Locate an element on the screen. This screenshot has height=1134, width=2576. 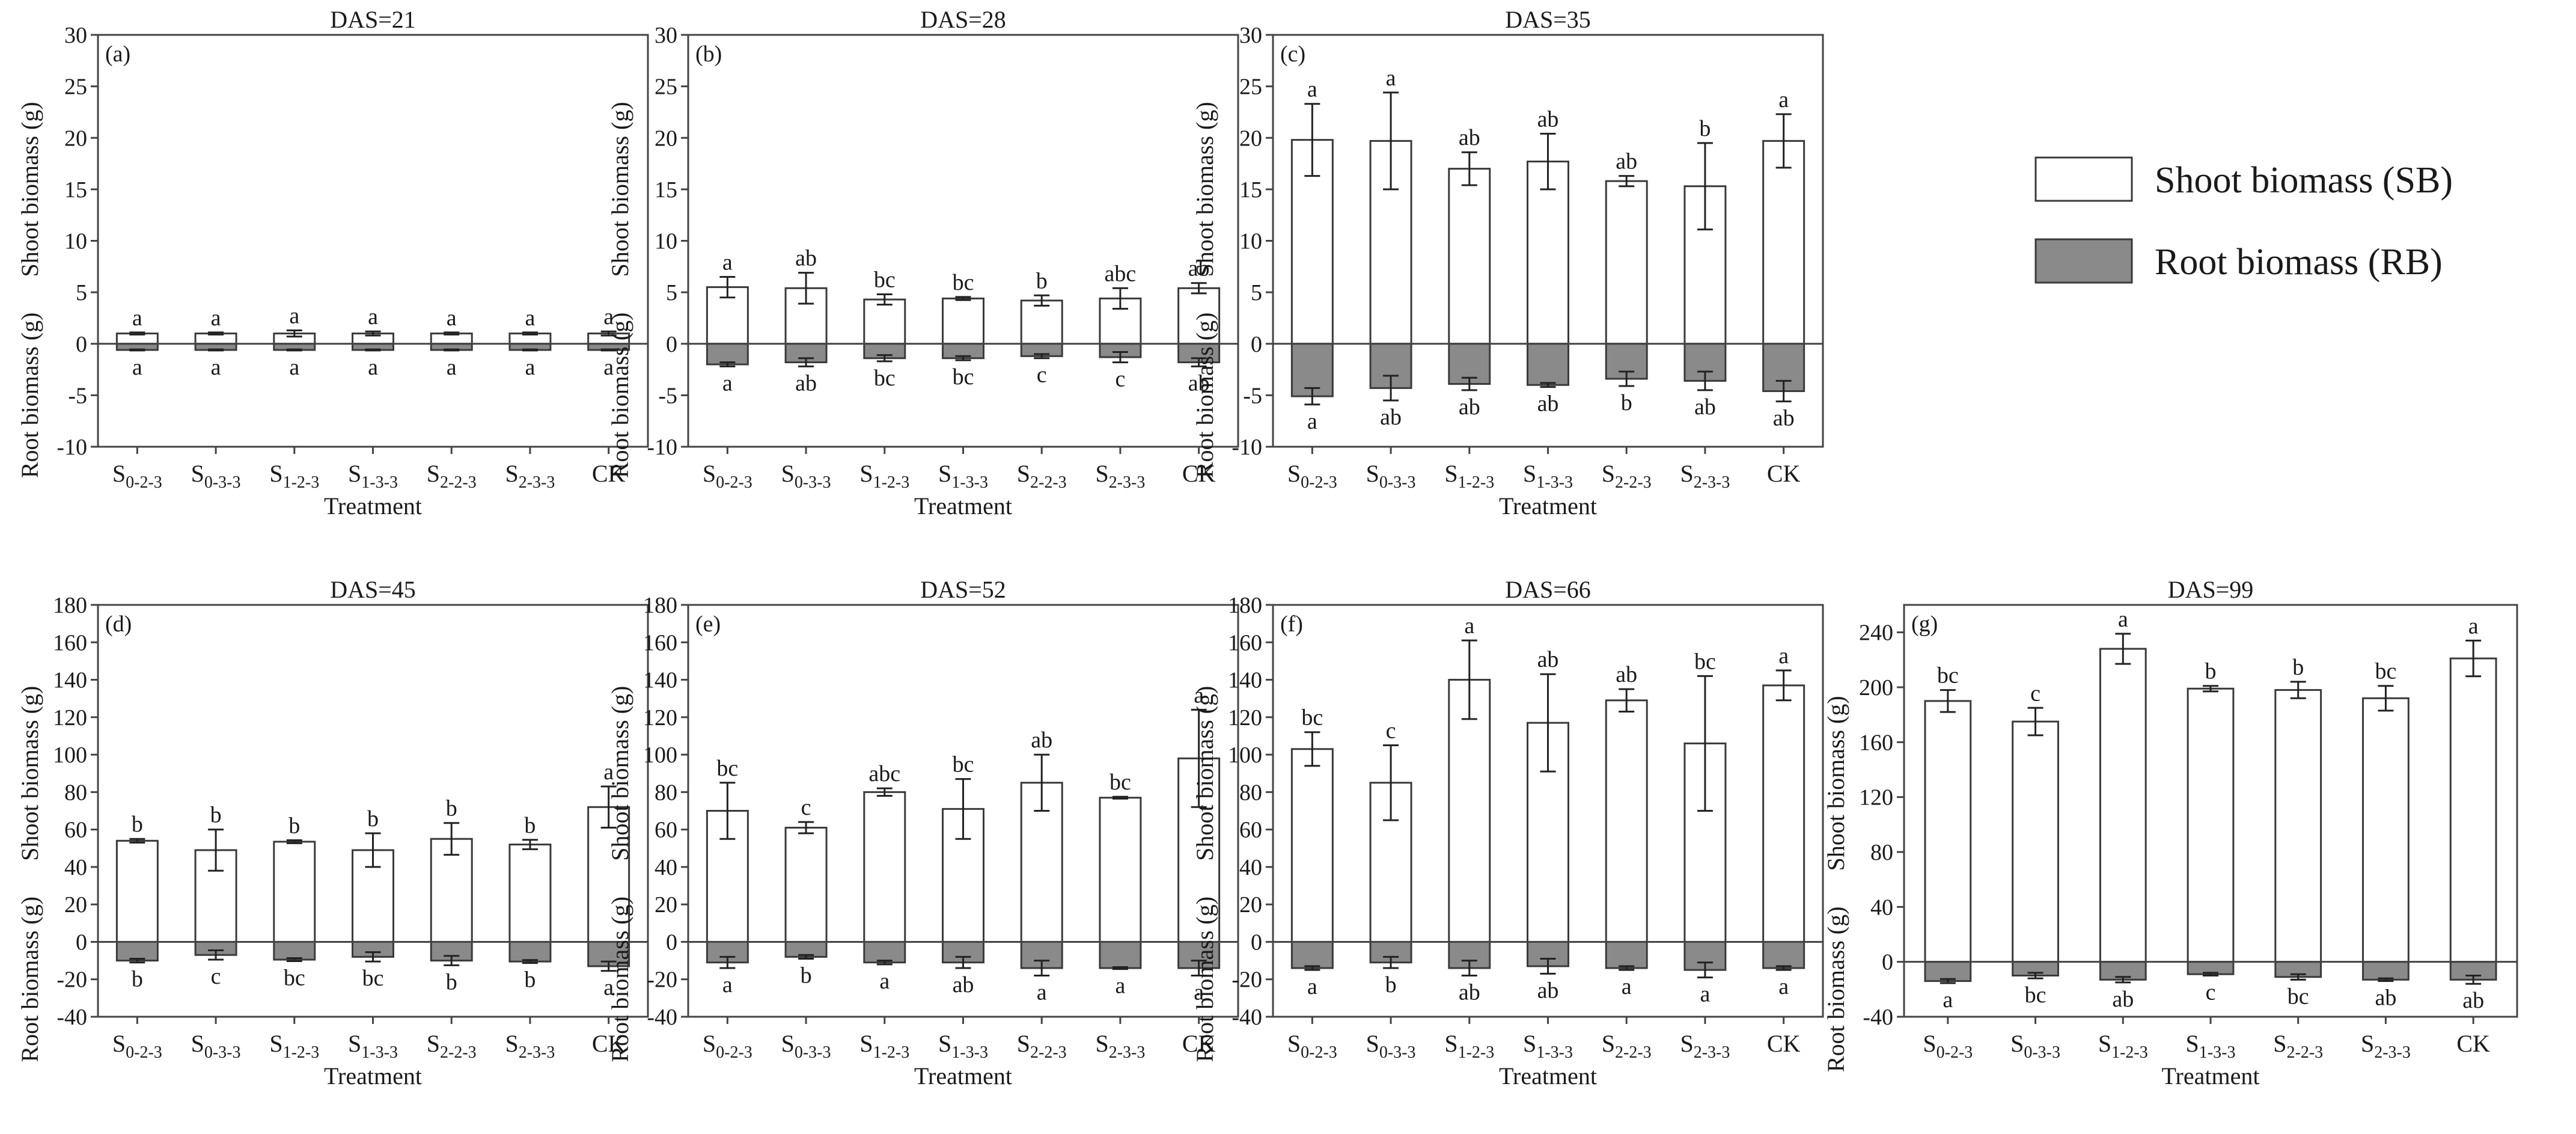
x-tick-label: S1-2-3 is located at coordinates (294, 1046).